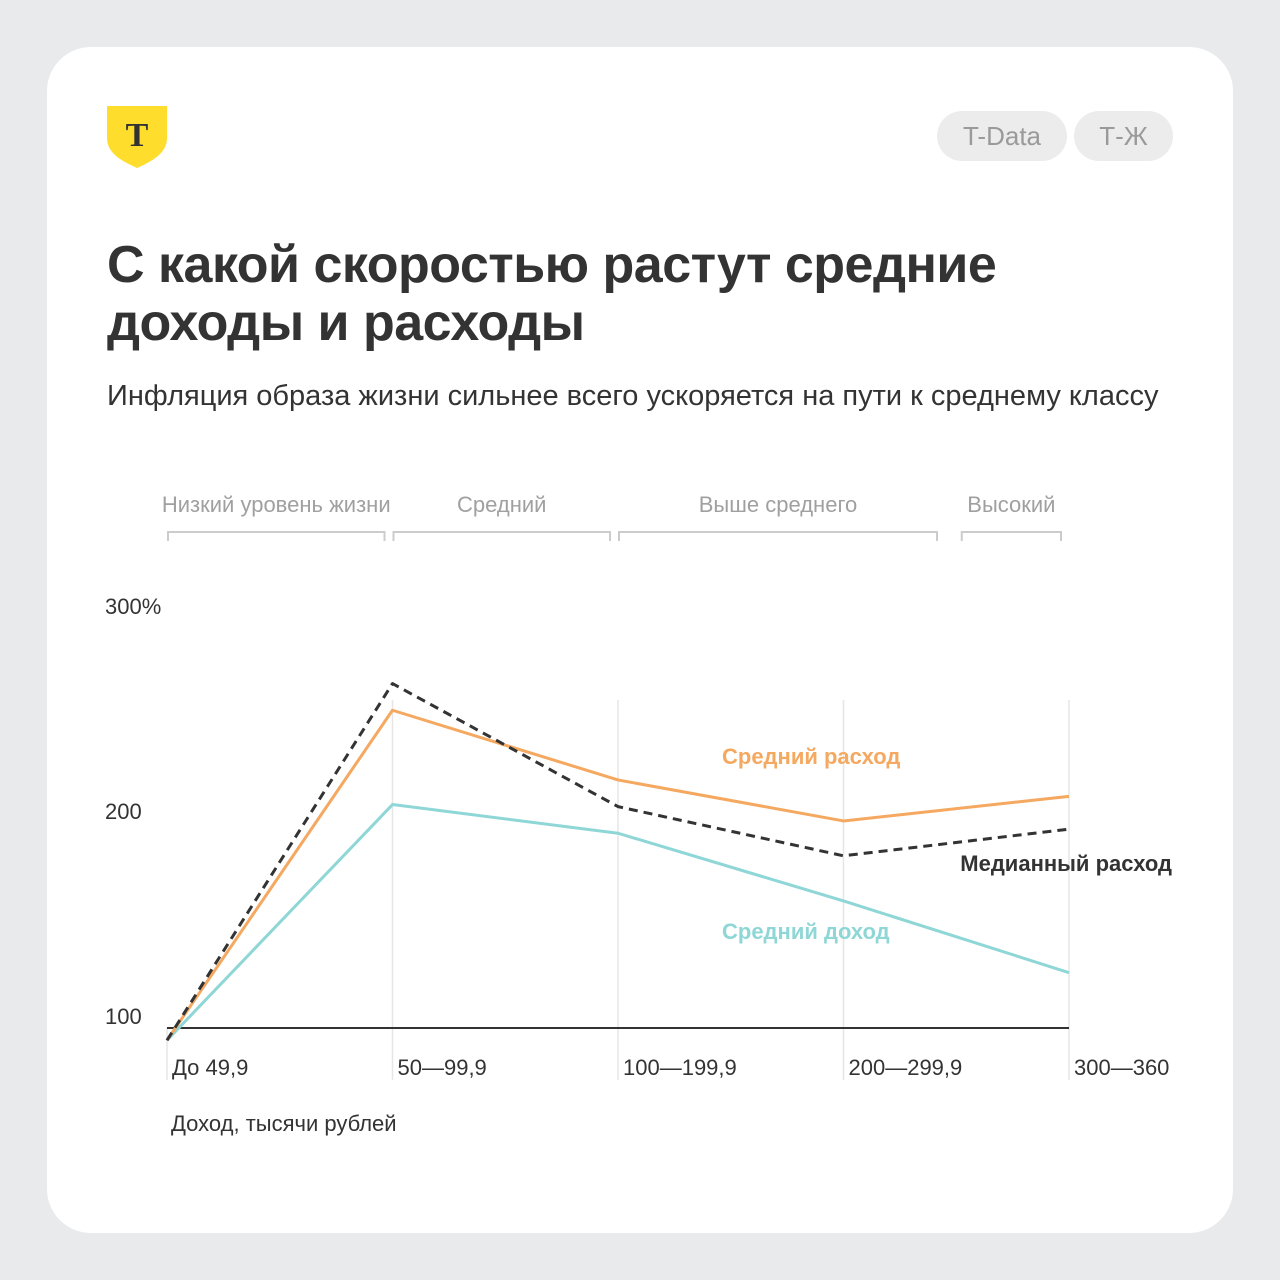 The image size is (1280, 1280). What do you see at coordinates (133, 606) in the screenshot?
I see `y-tick-label: 300%` at bounding box center [133, 606].